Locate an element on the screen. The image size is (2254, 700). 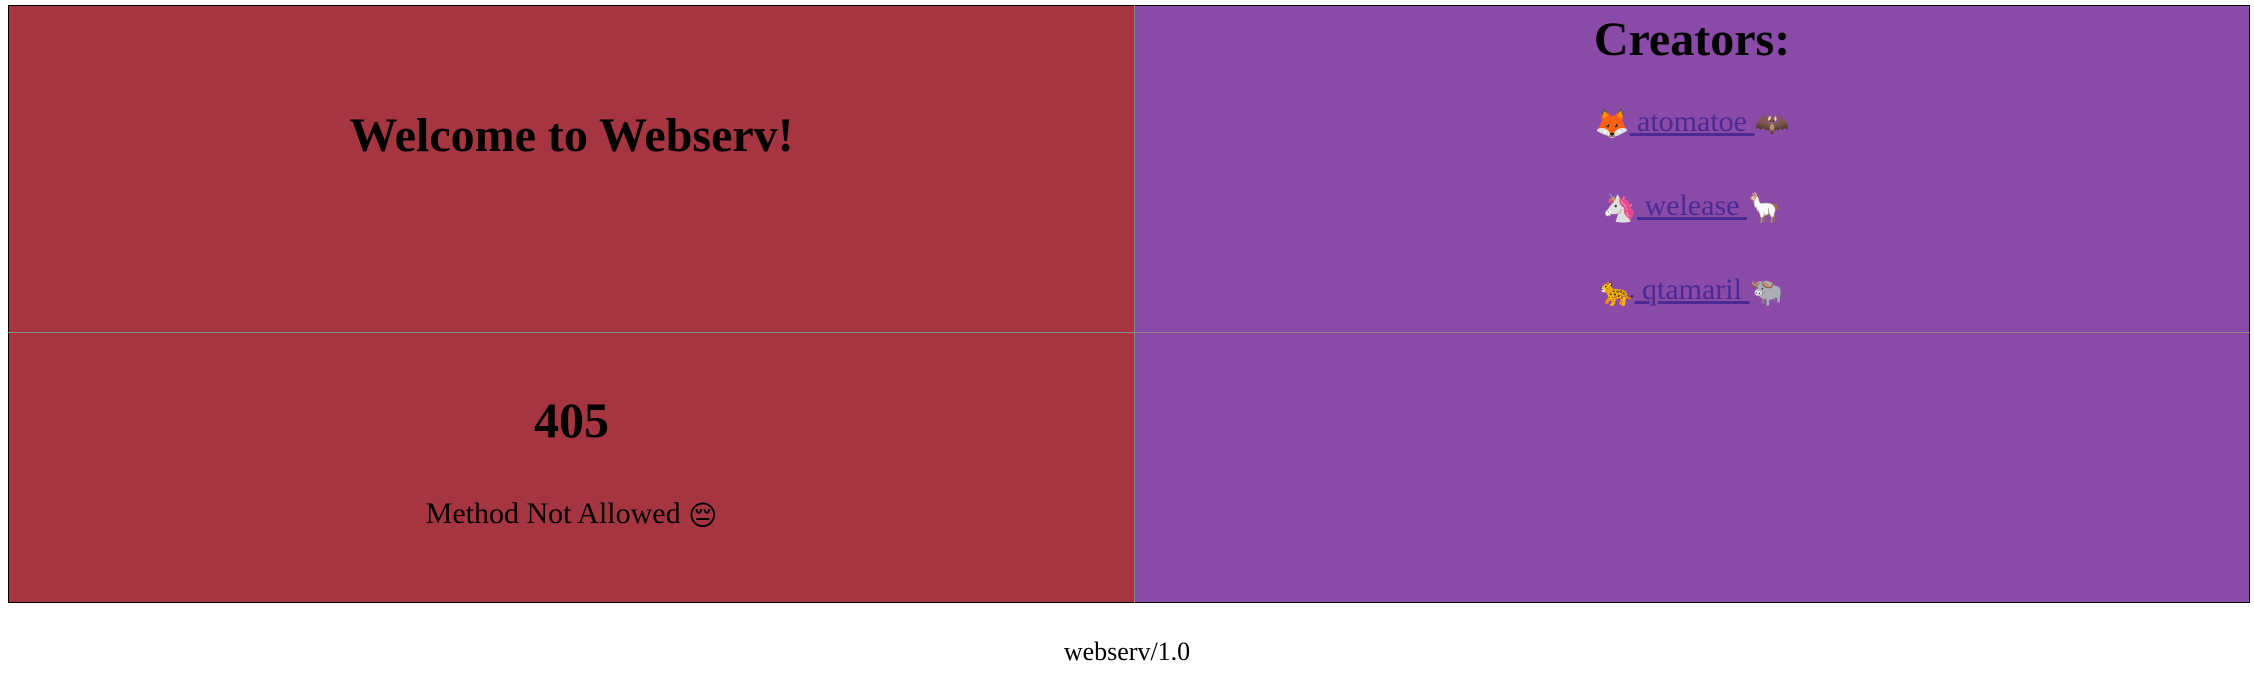
error-message-text: Method Not Allowed is located at coordinates (553, 514).